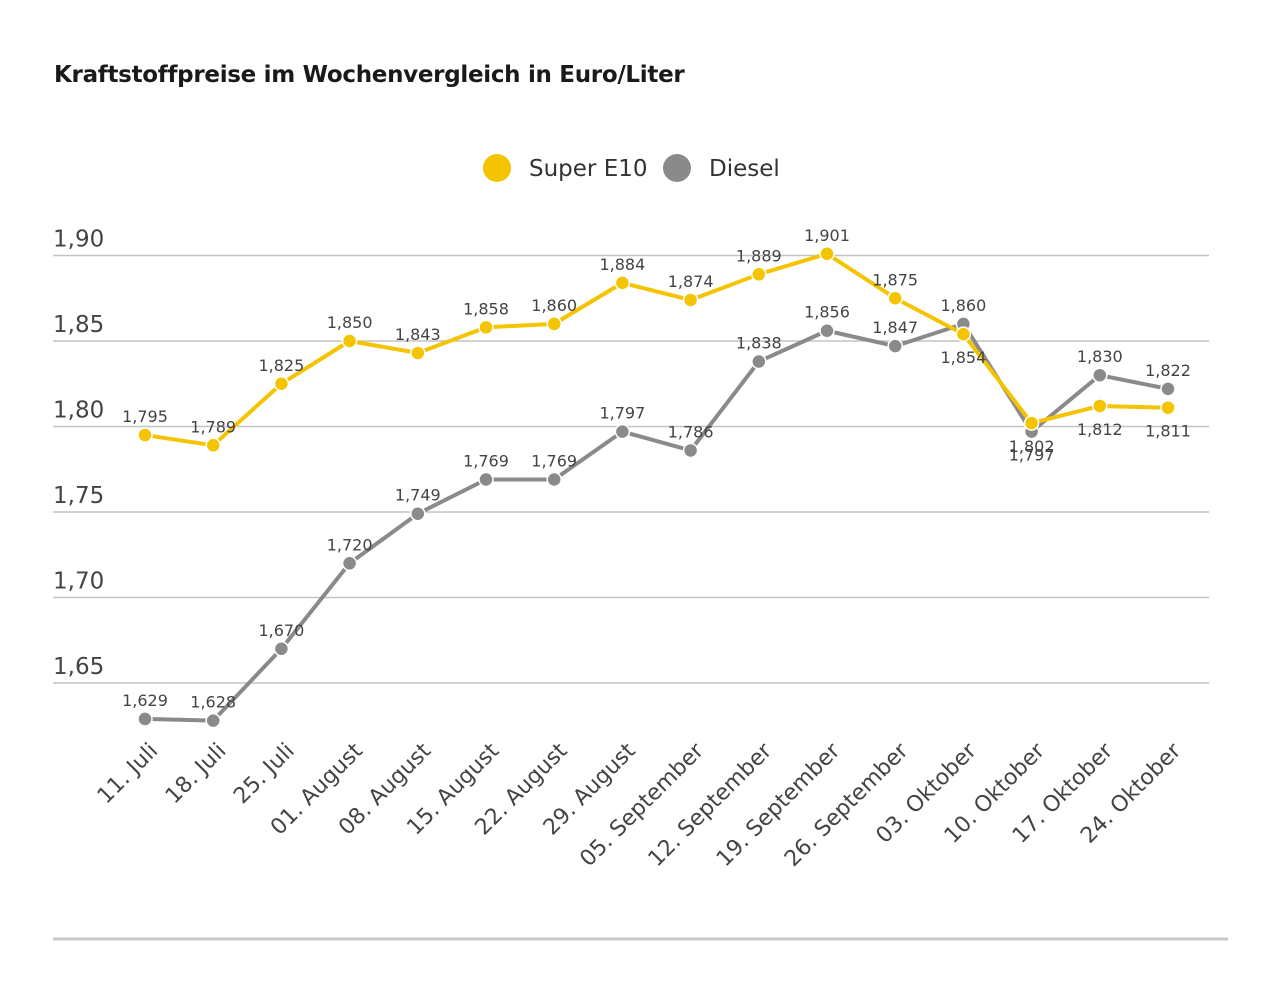 This screenshot has width=1280, height=992. Describe the element at coordinates (497, 168) in the screenshot. I see `legend-swatch-super-e10` at that location.